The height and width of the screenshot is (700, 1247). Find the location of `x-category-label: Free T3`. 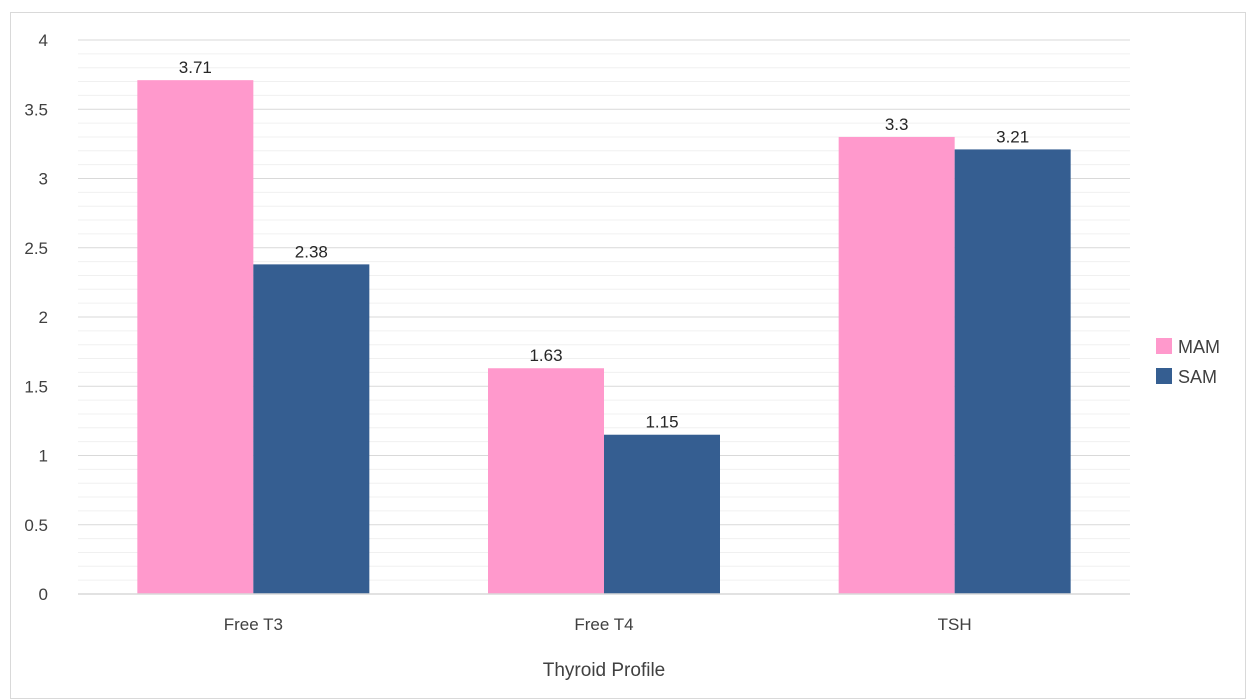

x-category-label: Free T3 is located at coordinates (253, 624).